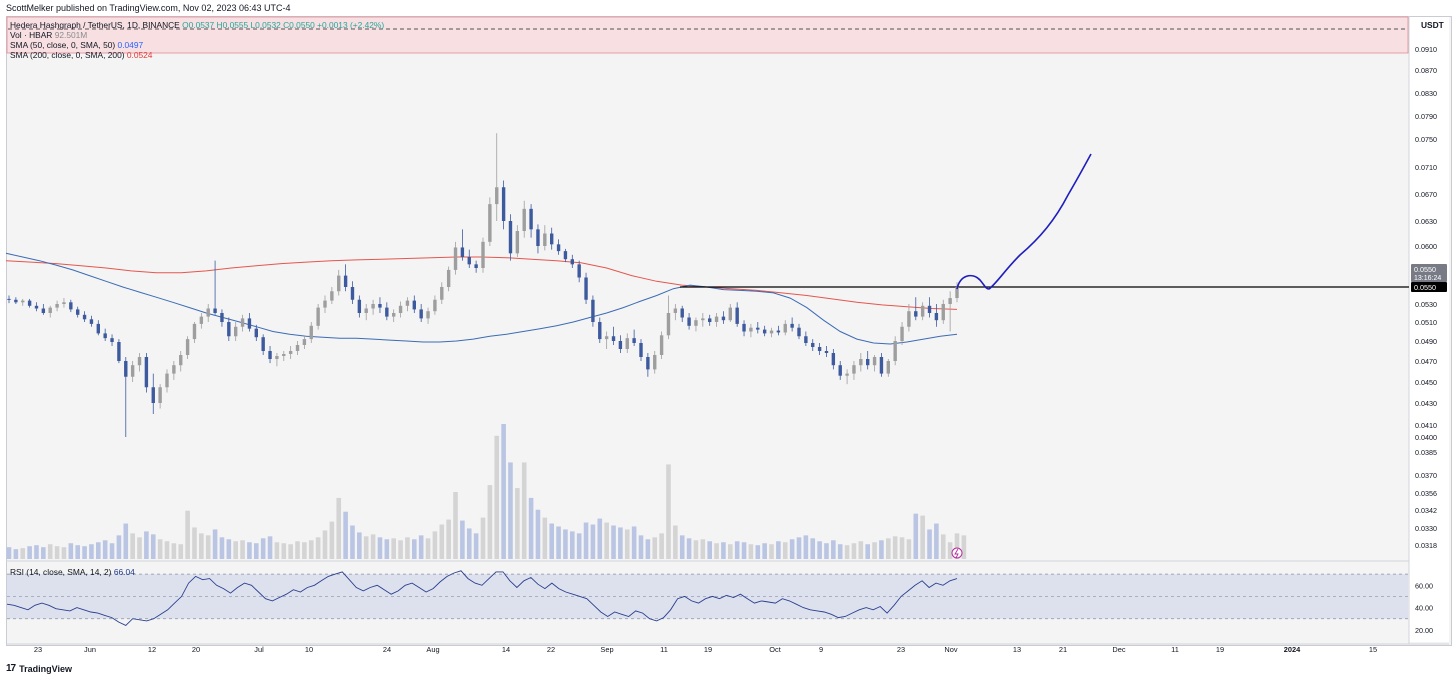  I want to click on x-tick-label: 20, so click(196, 649).